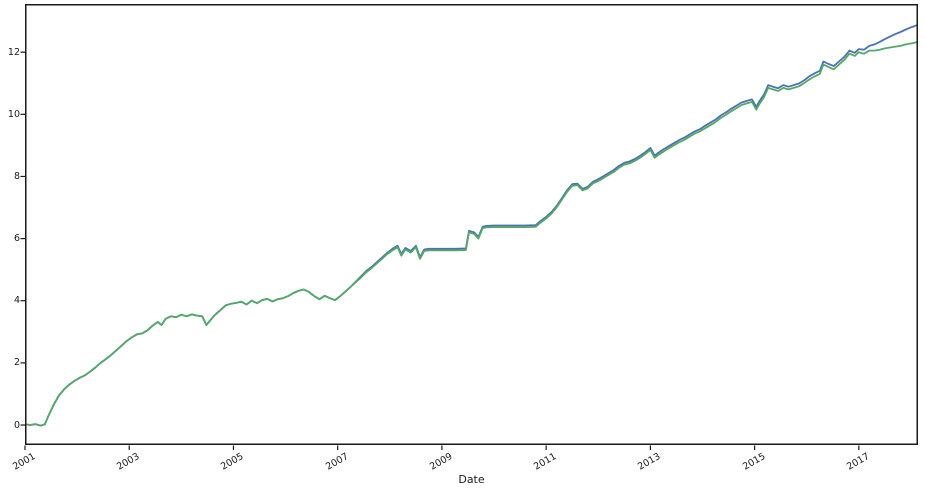 The image size is (925, 496). Describe the element at coordinates (16, 363) in the screenshot. I see `y-tick-label: 2` at that location.